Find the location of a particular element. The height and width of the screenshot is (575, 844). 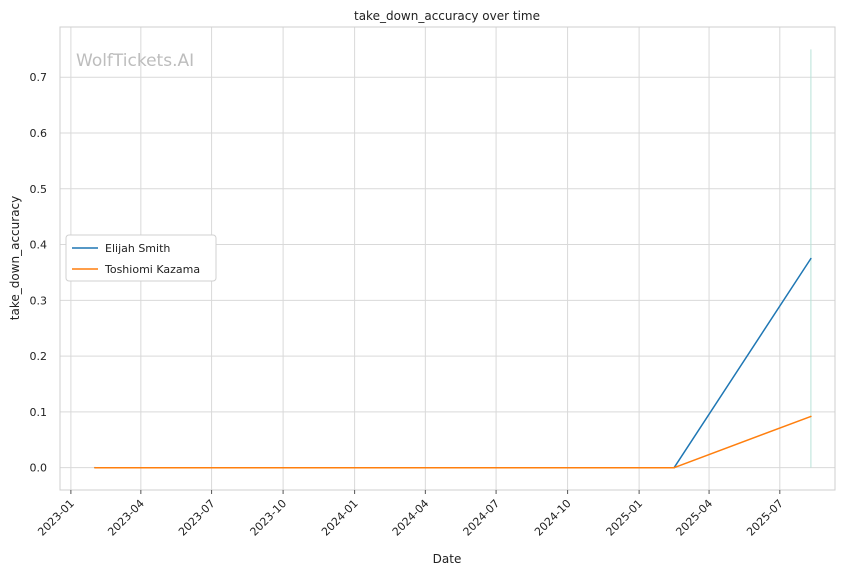

data-point-elijah-smith is located at coordinates (811, 258).